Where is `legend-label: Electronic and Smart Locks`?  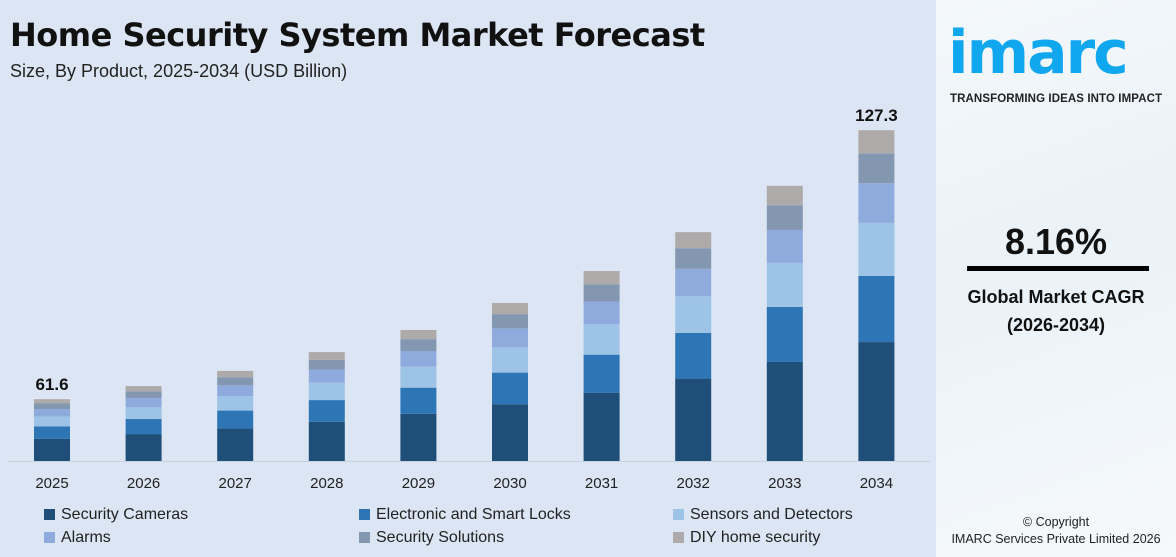
legend-label: Electronic and Smart Locks is located at coordinates (473, 514).